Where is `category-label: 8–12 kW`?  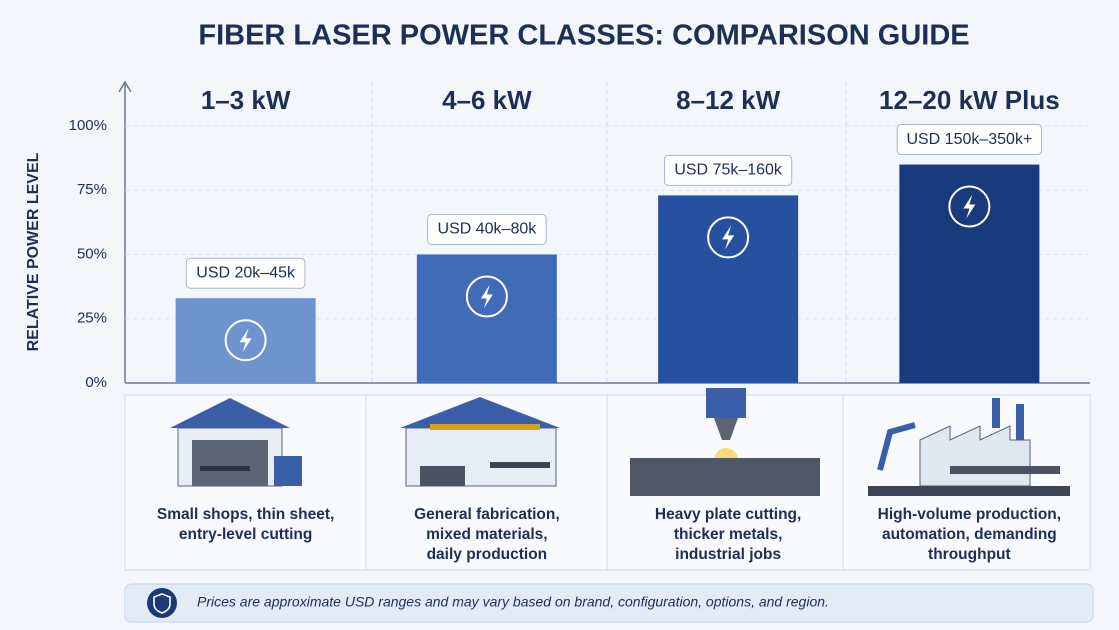 category-label: 8–12 kW is located at coordinates (728, 100).